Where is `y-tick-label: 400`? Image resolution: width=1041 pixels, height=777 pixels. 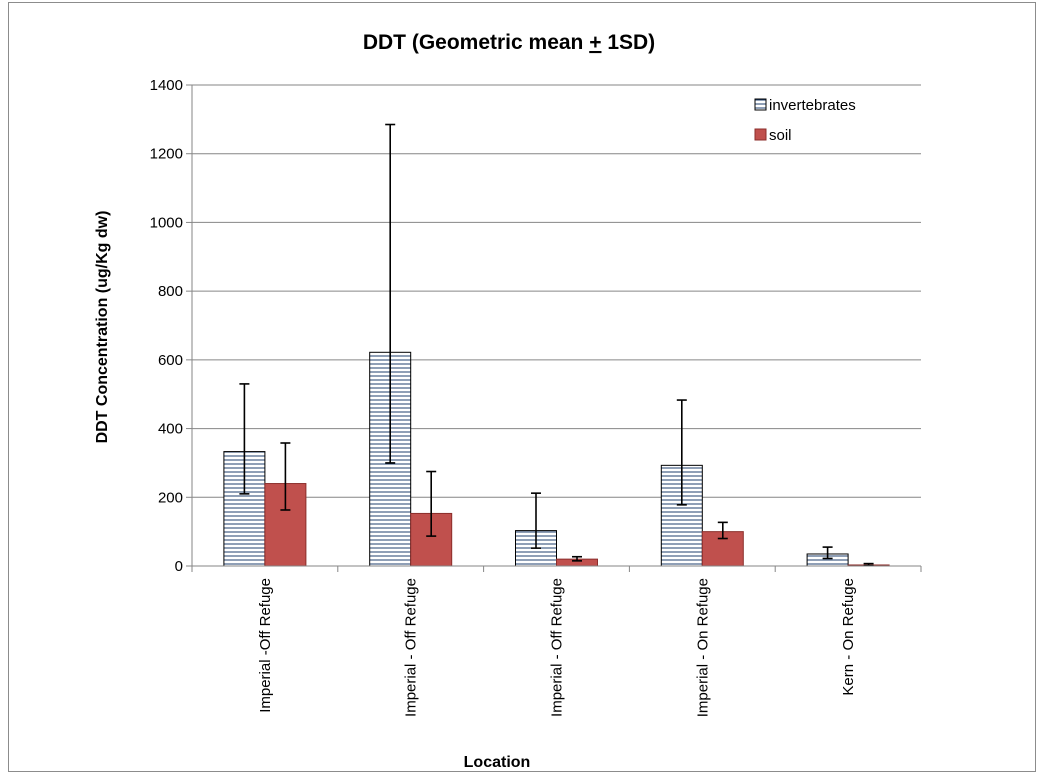
y-tick-label: 400 is located at coordinates (170, 429).